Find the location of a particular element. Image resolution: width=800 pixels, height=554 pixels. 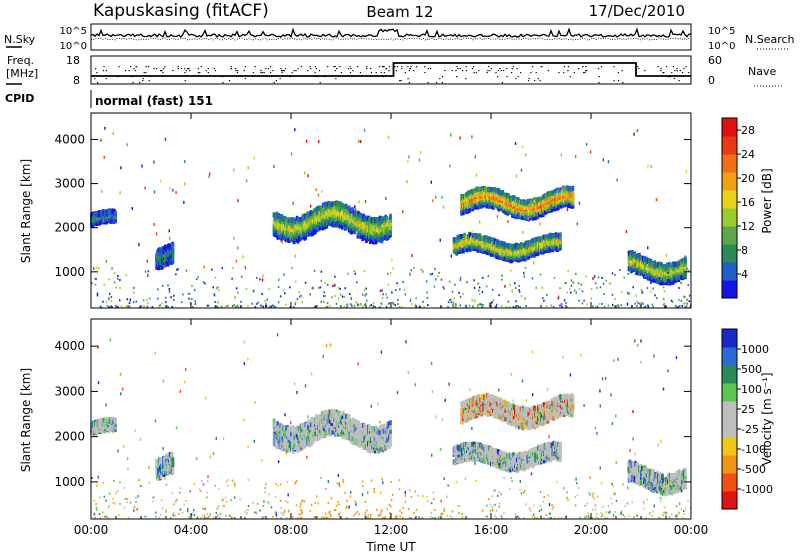

noise-sky-label: N.Sky is located at coordinates (20, 39).